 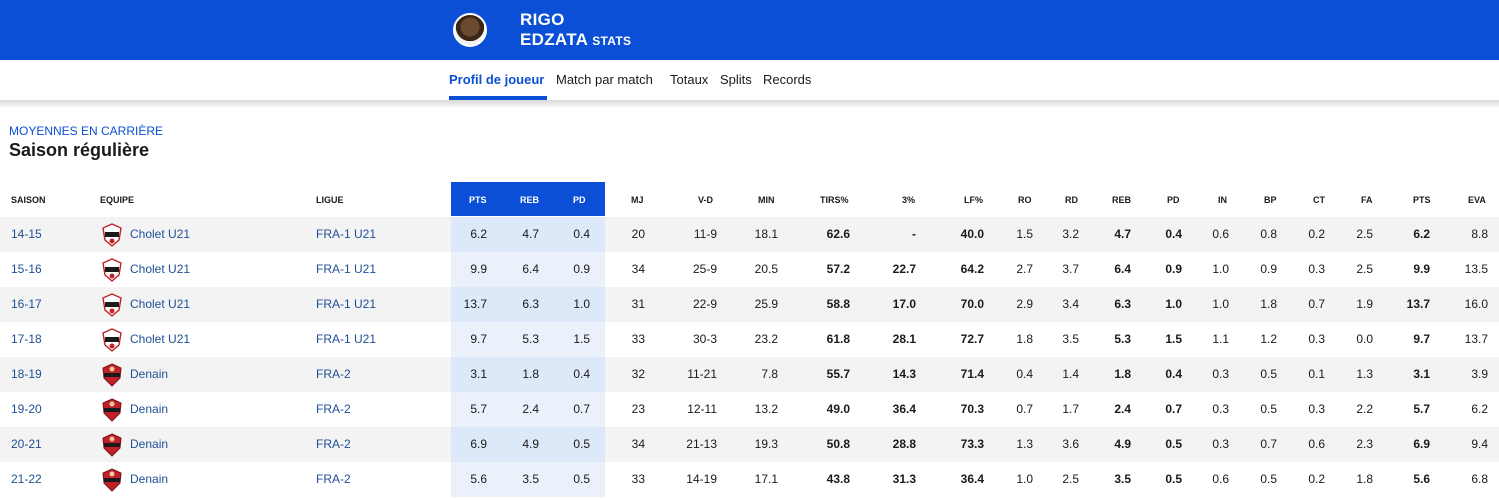 I want to click on cell-reb-hl: 6.3, so click(x=530, y=304).